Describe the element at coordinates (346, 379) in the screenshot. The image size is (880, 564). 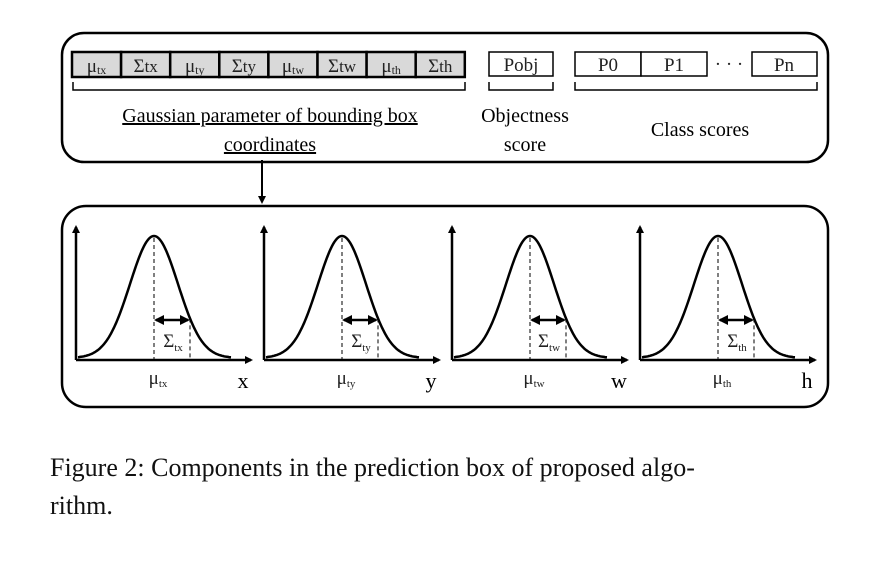
I see `mu-label: μty` at that location.